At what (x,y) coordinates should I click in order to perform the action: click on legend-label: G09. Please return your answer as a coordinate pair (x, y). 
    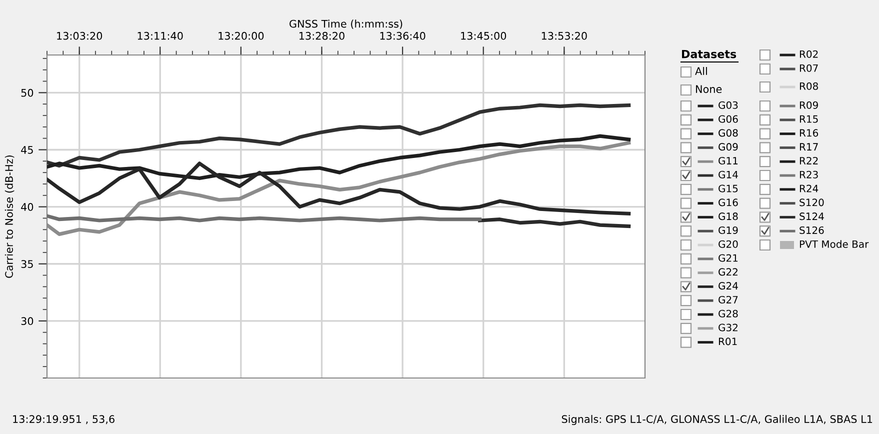
    Looking at the image, I should click on (728, 147).